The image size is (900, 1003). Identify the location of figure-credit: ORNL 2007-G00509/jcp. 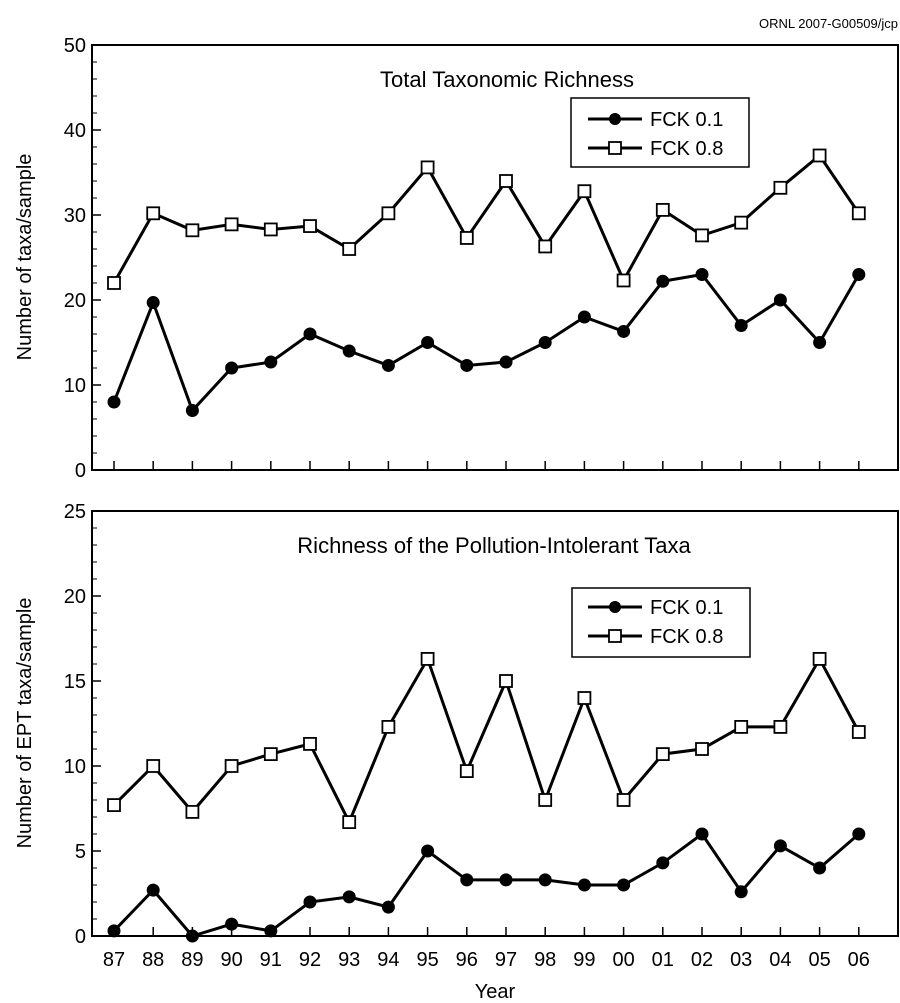
(828, 23).